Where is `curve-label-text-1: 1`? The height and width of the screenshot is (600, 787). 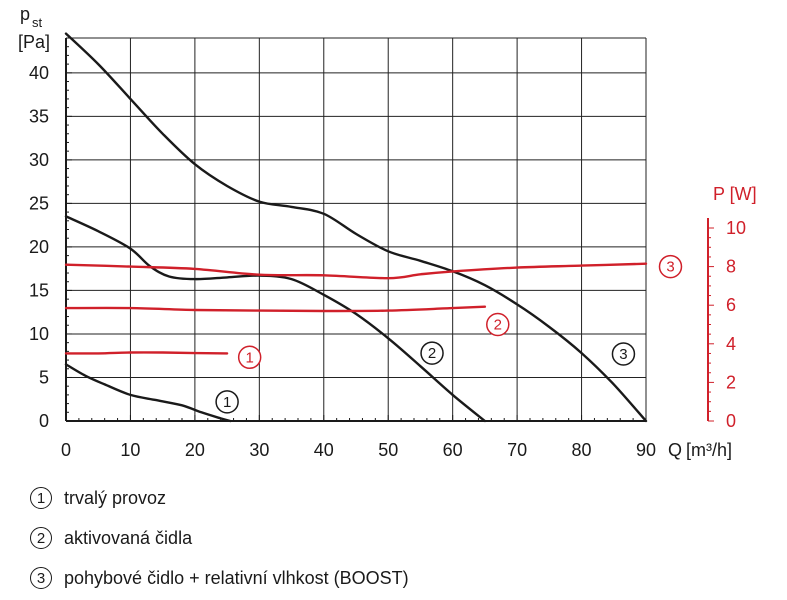 curve-label-text-1: 1 is located at coordinates (227, 402).